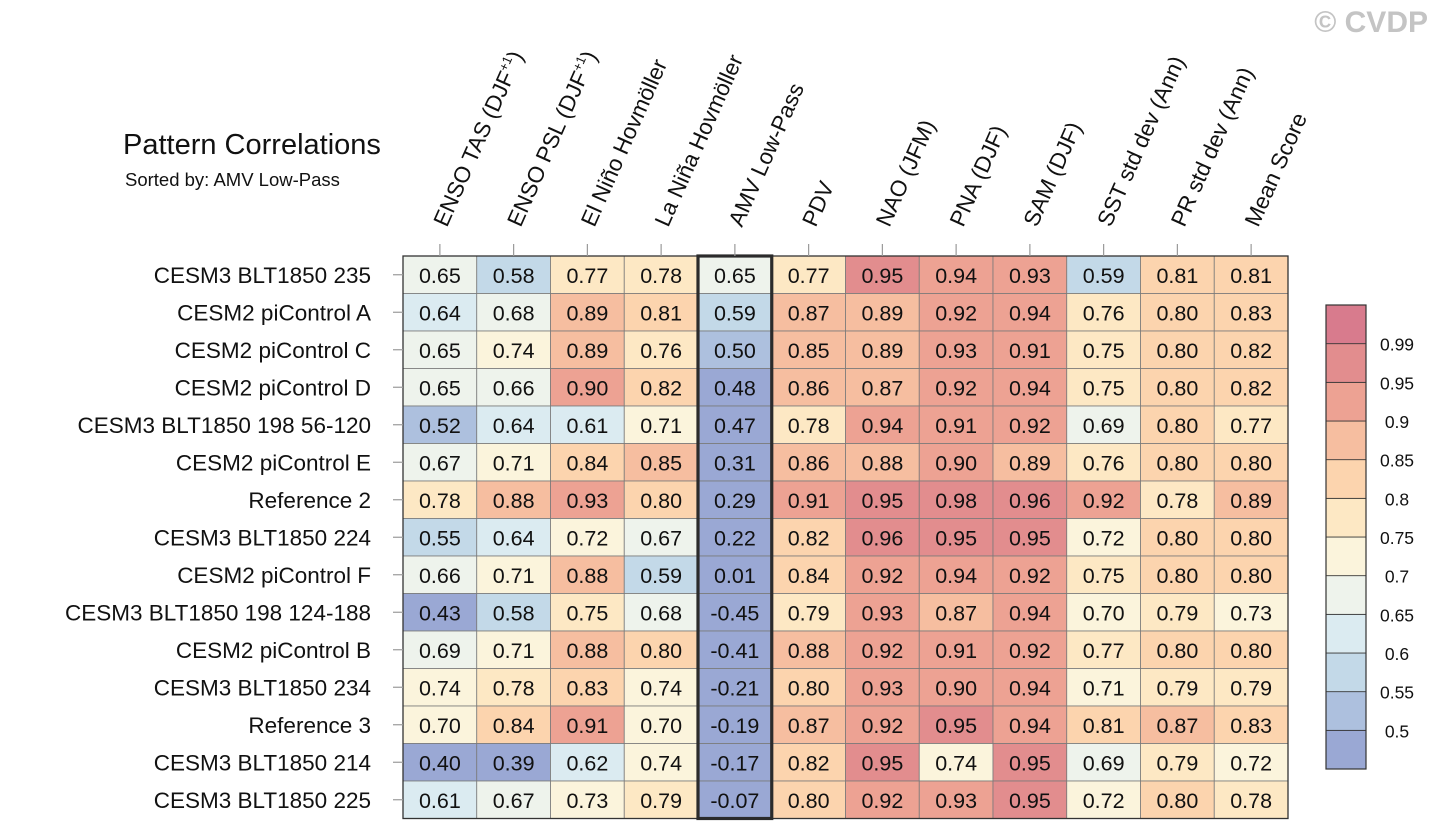 The image size is (1438, 839). Describe the element at coordinates (309, 725) in the screenshot. I see `row-label-reference-3: Reference 3` at that location.